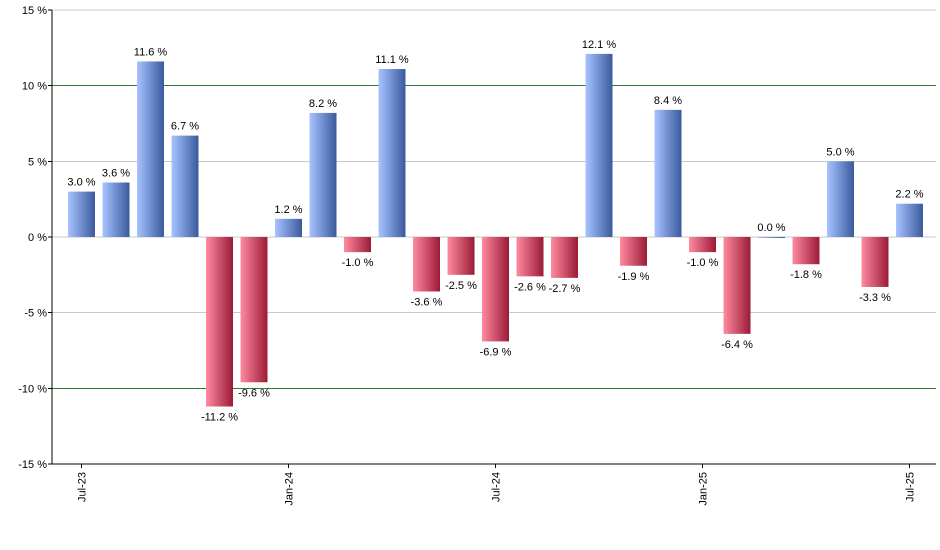  What do you see at coordinates (35, 314) in the screenshot?
I see `y-tick-label: -5 %` at bounding box center [35, 314].